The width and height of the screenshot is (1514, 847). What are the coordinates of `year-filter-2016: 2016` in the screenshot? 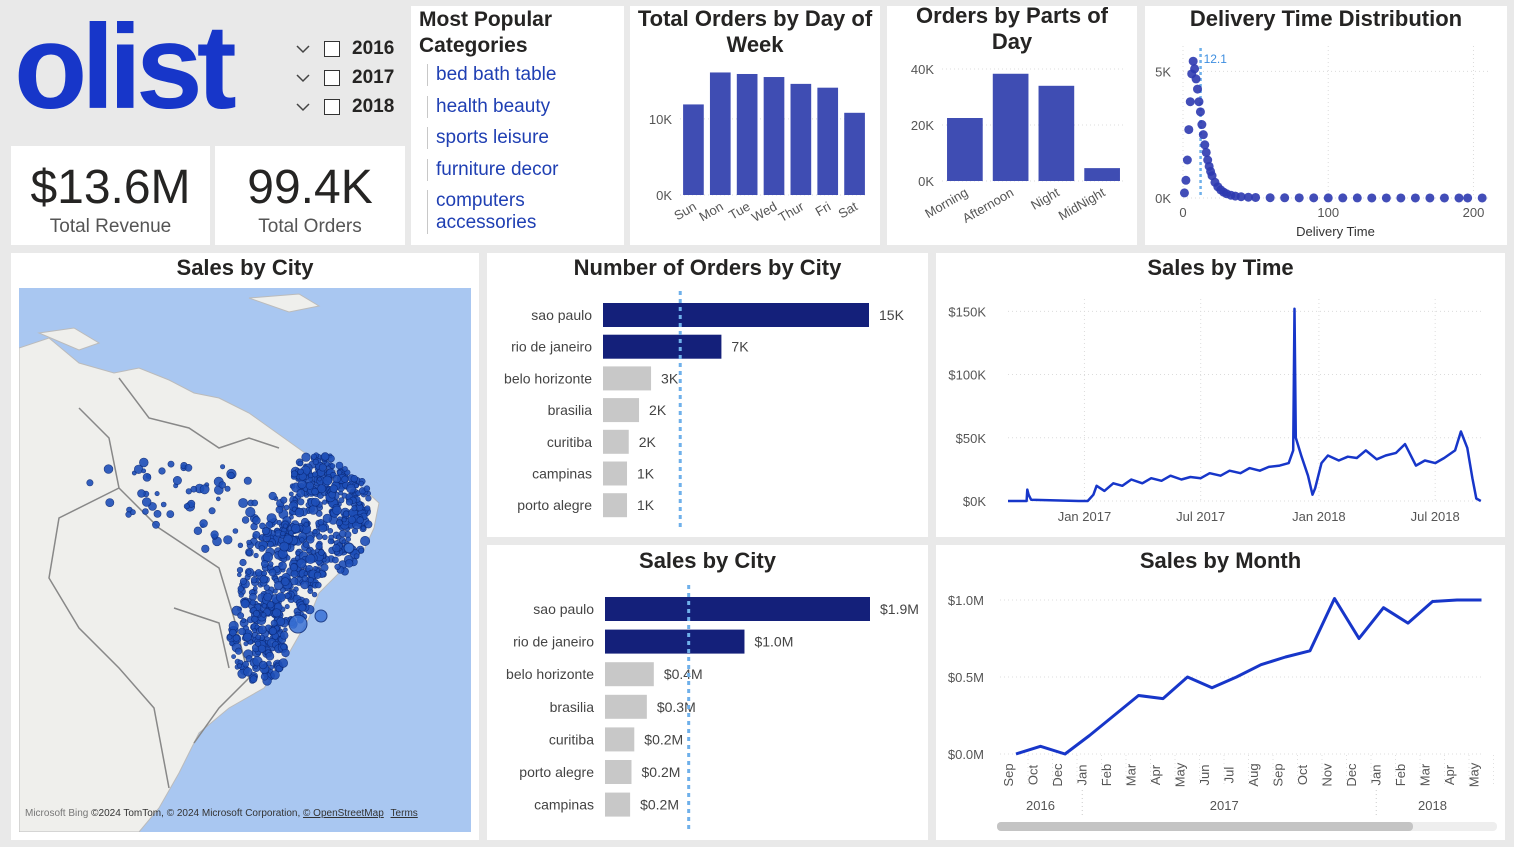 It's located at (345, 49).